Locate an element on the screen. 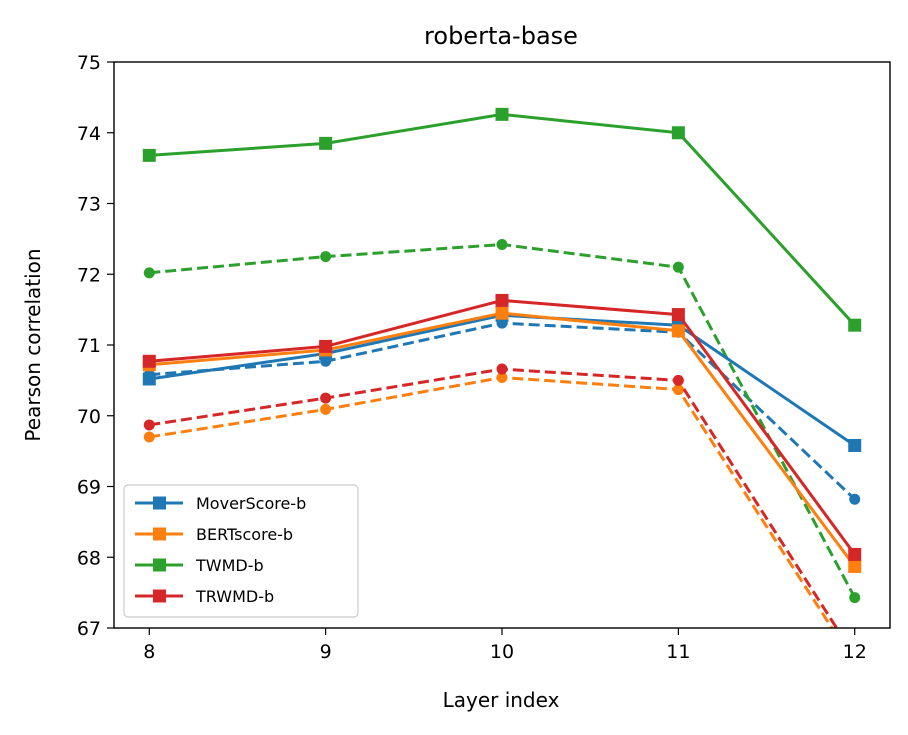 The height and width of the screenshot is (735, 908). y-tick-label: 69 is located at coordinates (89, 488).